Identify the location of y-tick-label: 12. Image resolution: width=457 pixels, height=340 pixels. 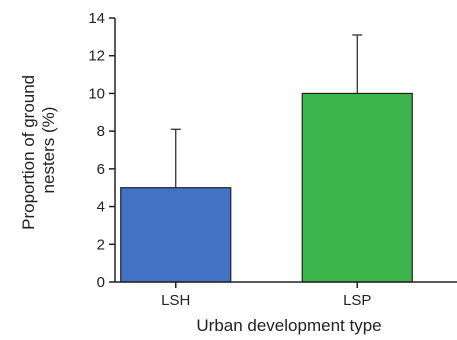
(96, 56).